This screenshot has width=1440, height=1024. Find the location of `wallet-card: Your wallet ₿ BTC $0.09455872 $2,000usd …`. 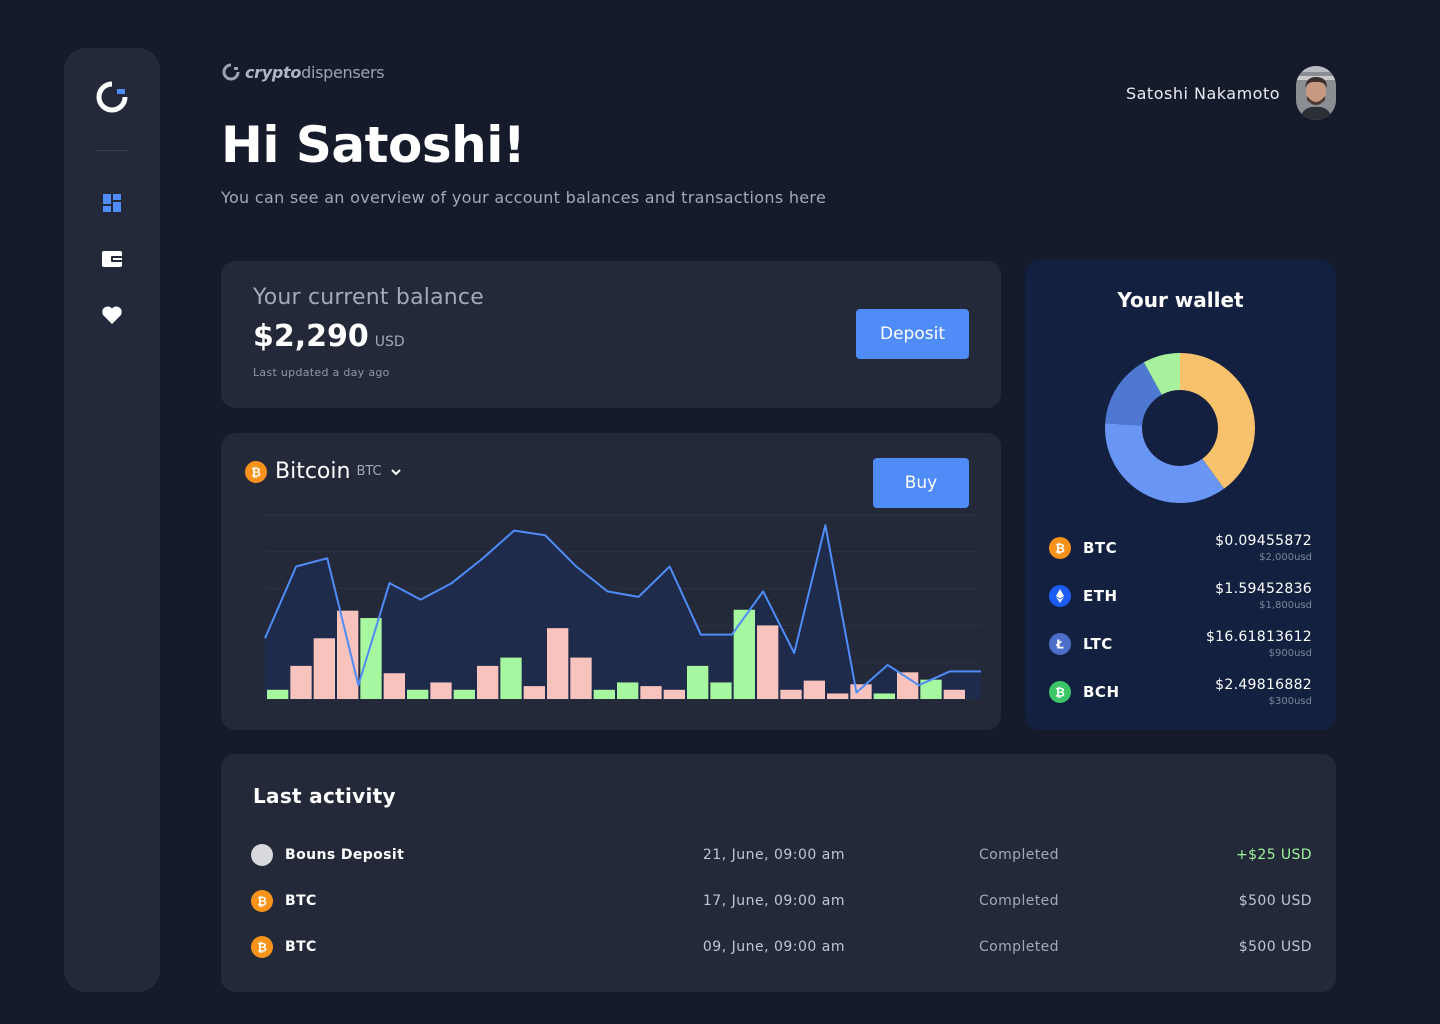

wallet-card: Your wallet ₿ BTC $0.09455872 $2,000usd … is located at coordinates (1180, 495).